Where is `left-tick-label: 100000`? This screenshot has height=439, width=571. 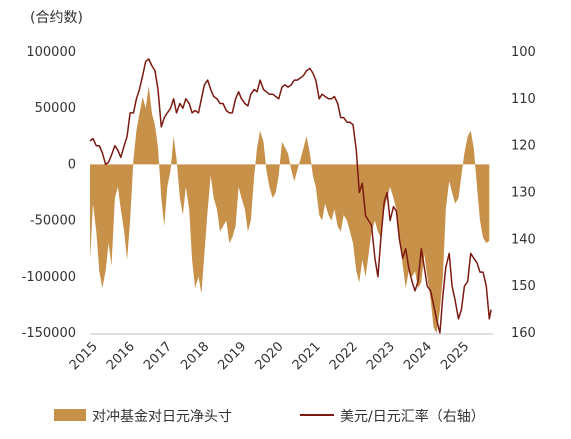
left-tick-label: 100000 is located at coordinates (51, 52).